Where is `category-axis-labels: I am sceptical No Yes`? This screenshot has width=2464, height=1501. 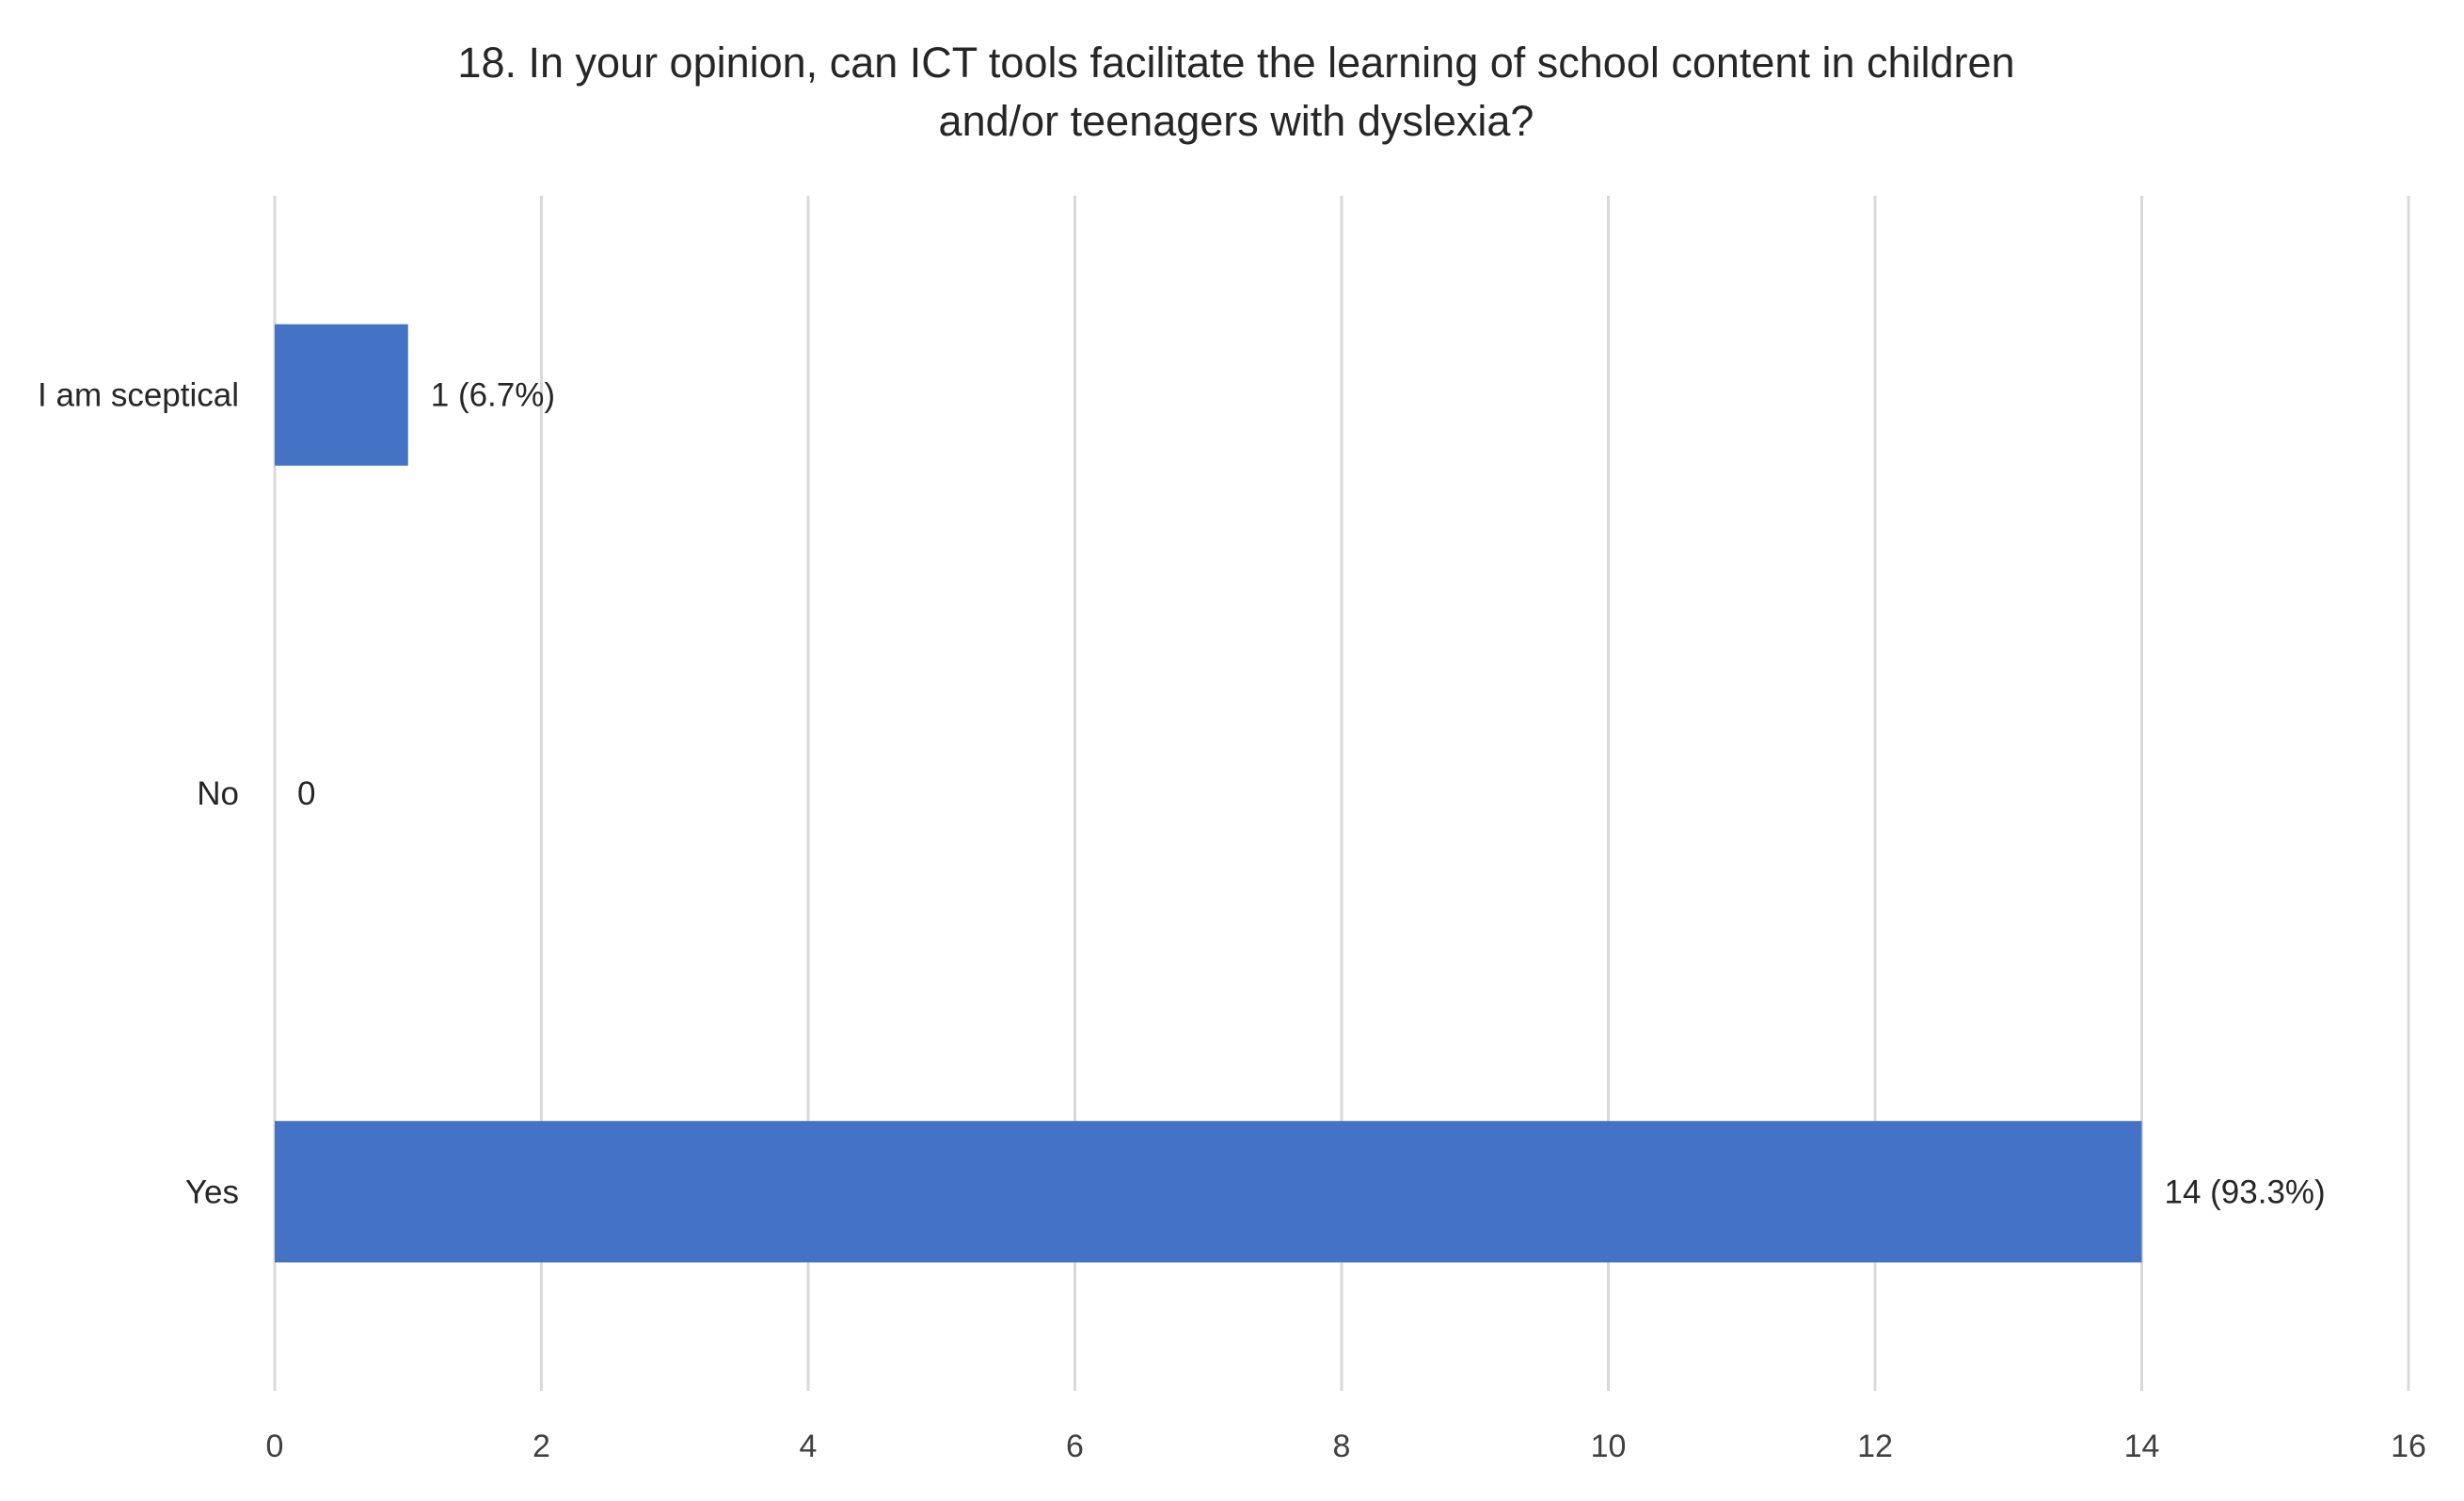
category-axis-labels: I am sceptical No Yes is located at coordinates (138, 794).